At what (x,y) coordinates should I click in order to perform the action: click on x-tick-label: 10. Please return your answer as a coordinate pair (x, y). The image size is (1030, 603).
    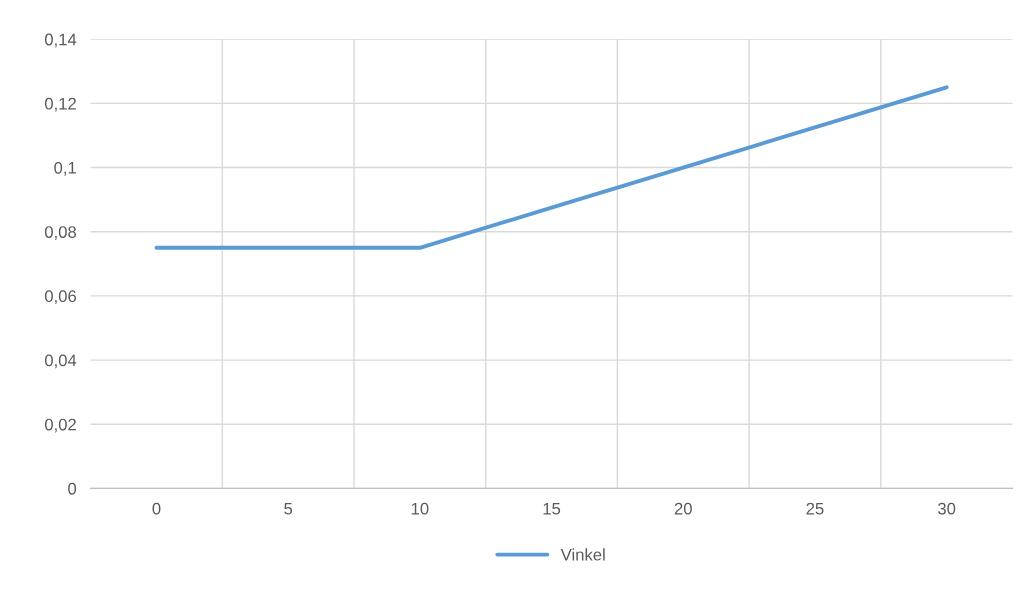
    Looking at the image, I should click on (420, 508).